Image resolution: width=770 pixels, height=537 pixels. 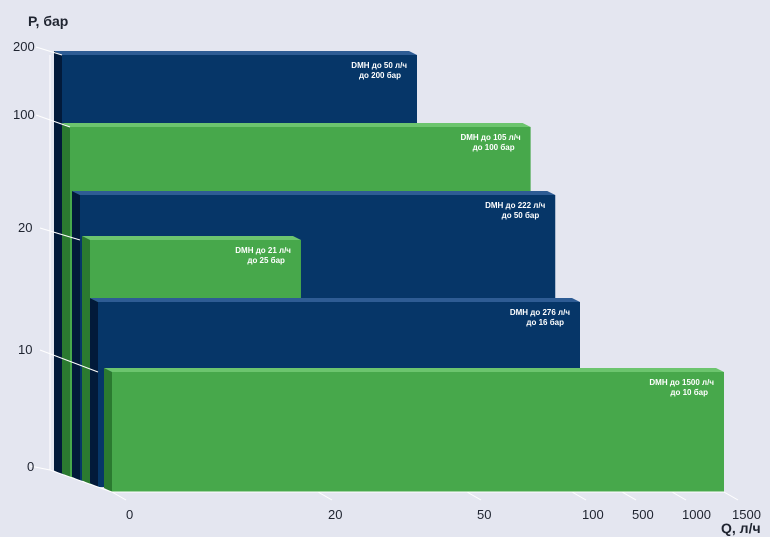 What do you see at coordinates (30, 466) in the screenshot?
I see `y-tick-label: 0` at bounding box center [30, 466].